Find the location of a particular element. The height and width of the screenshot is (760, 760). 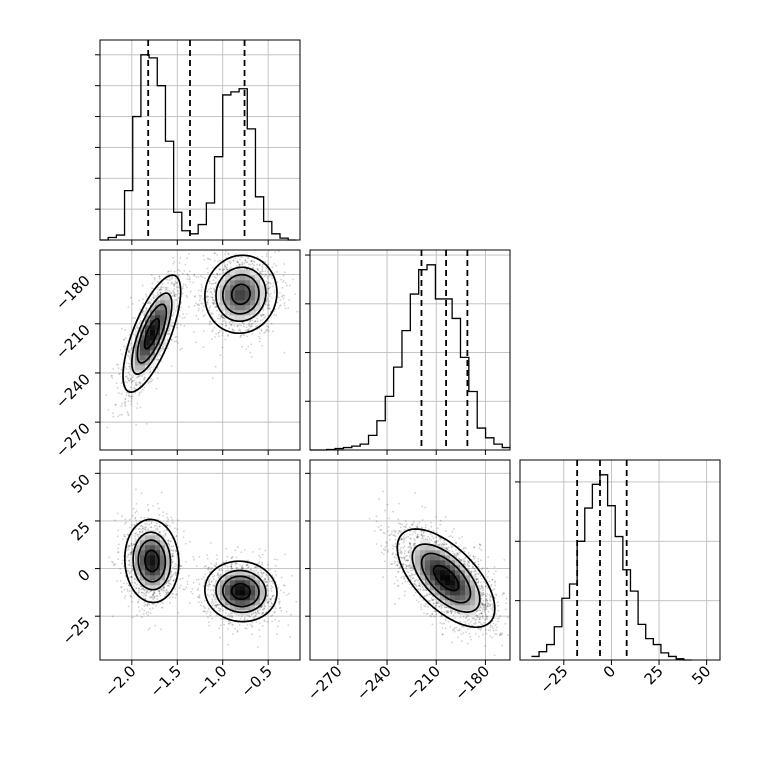

histogram-frame is located at coordinates (200, 140).